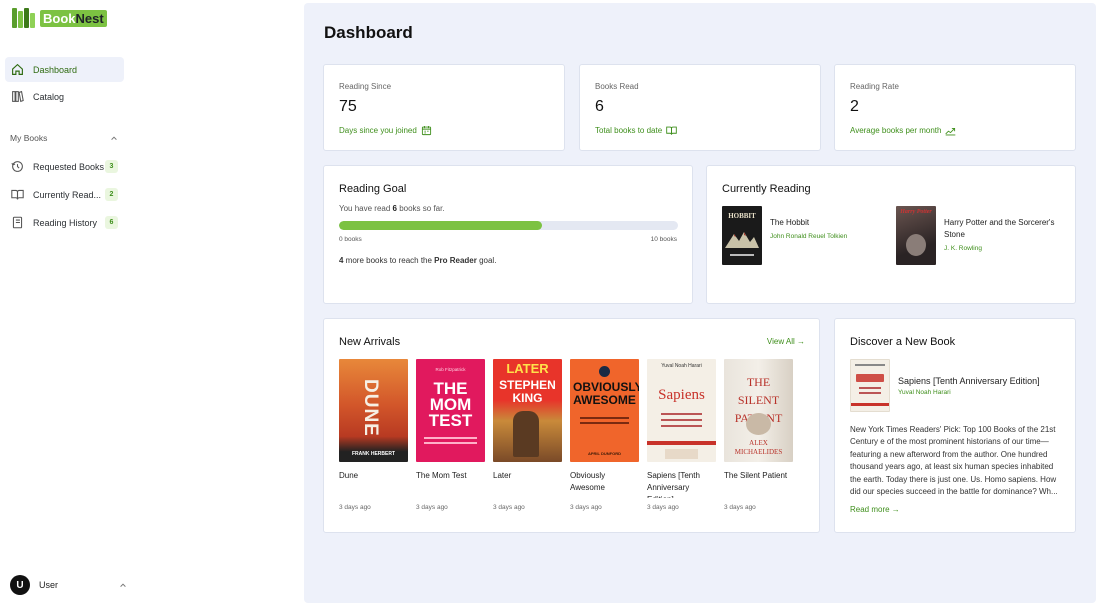  I want to click on nav-label: Reading History, so click(65, 222).